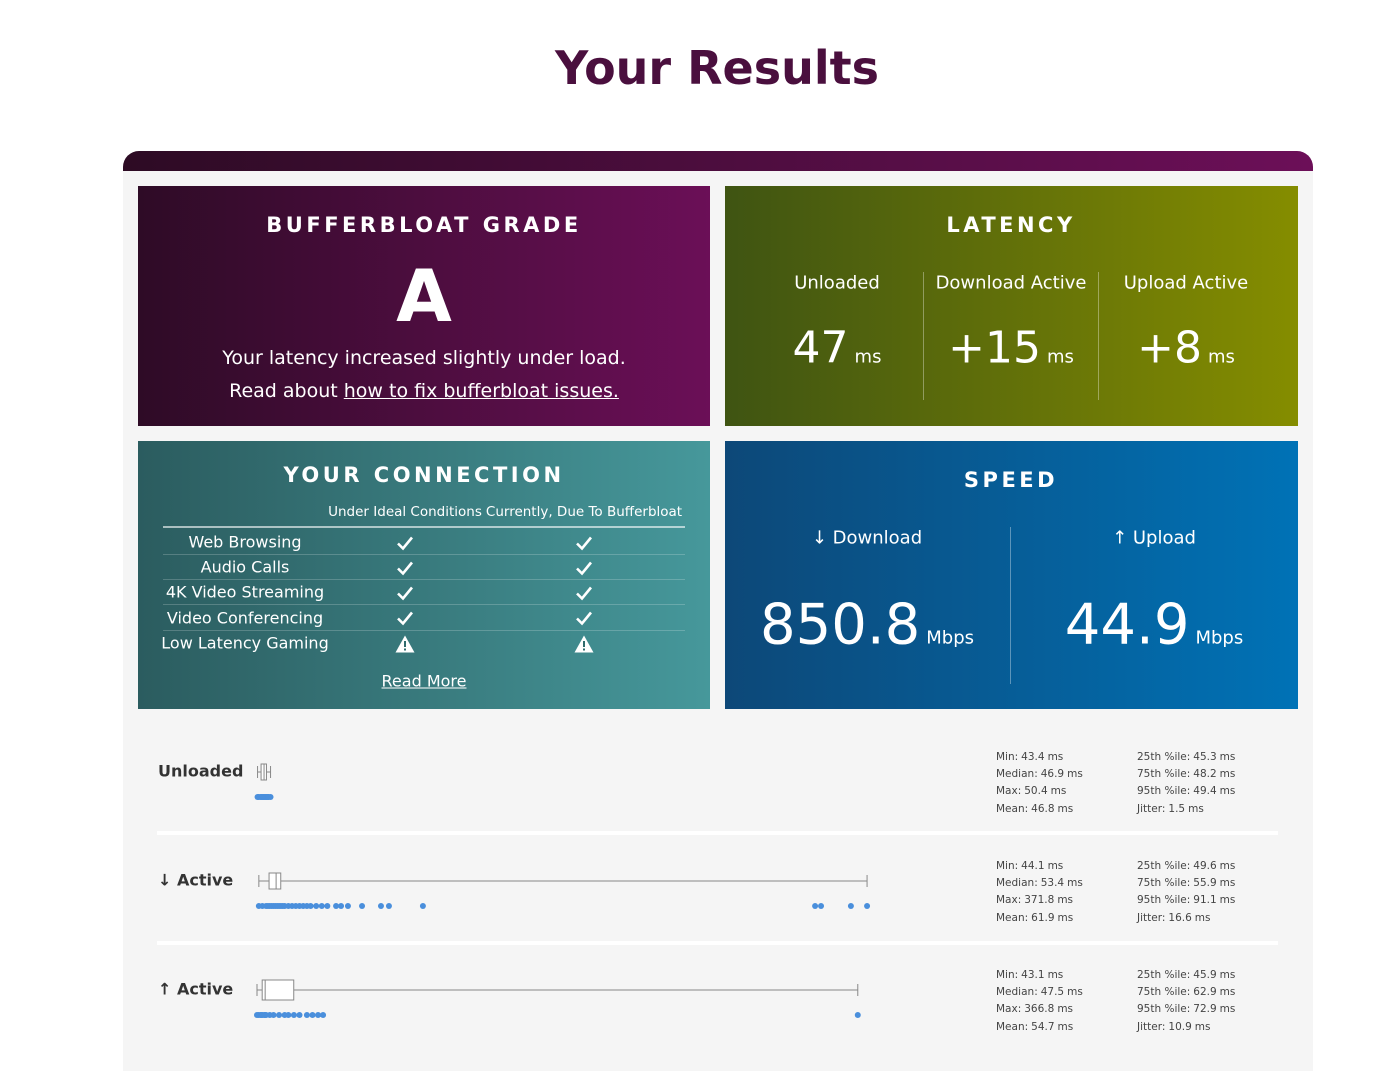 Image resolution: width=1383 pixels, height=1071 pixels. Describe the element at coordinates (1164, 992) in the screenshot. I see `stat-label: 75th %ile:` at that location.